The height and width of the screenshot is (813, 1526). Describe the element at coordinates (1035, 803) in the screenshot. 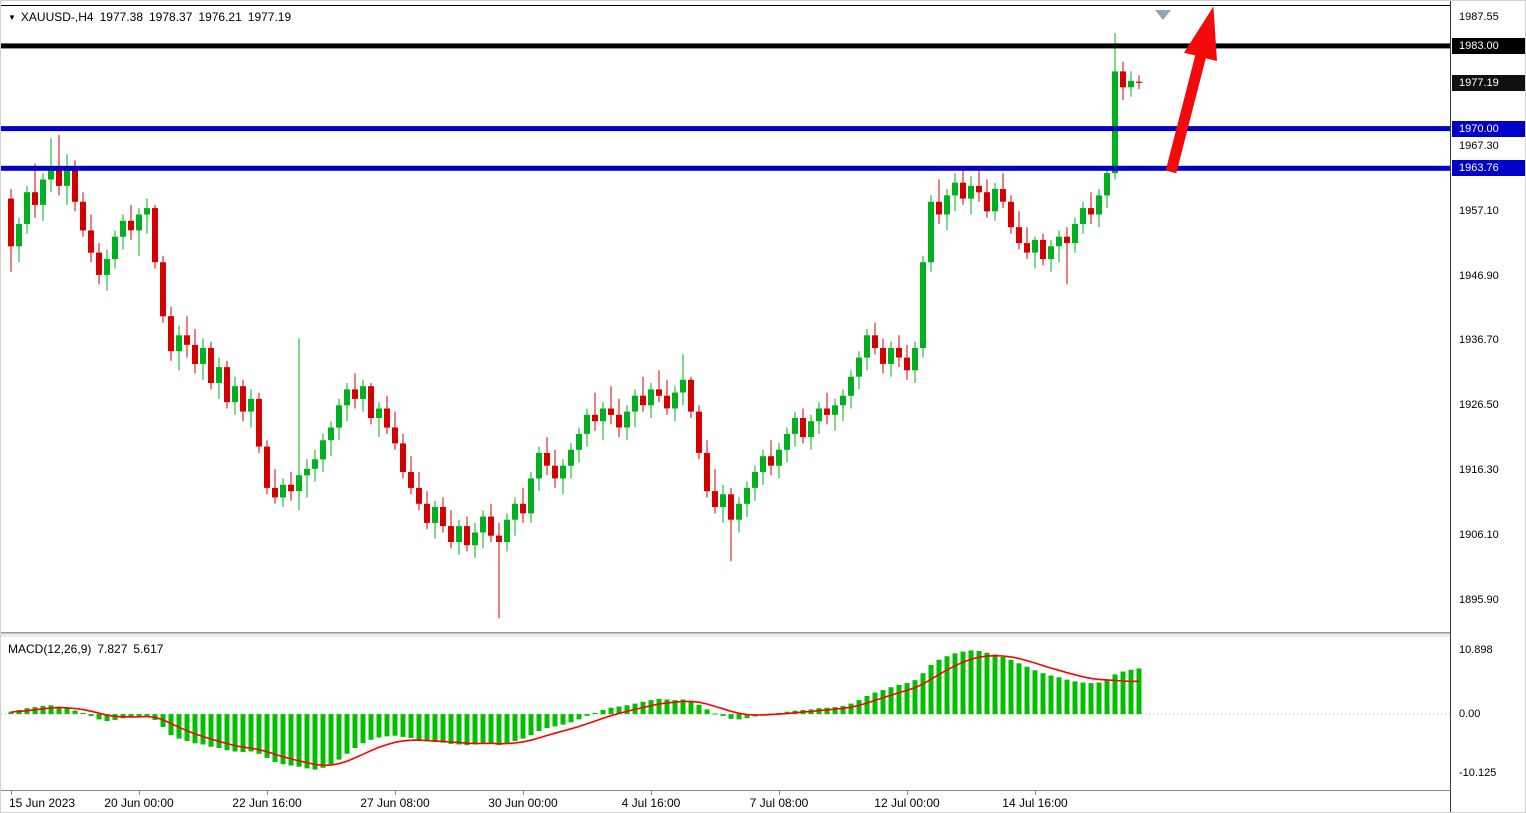

I see `time-axis-label: 14 Jul 16:00` at that location.